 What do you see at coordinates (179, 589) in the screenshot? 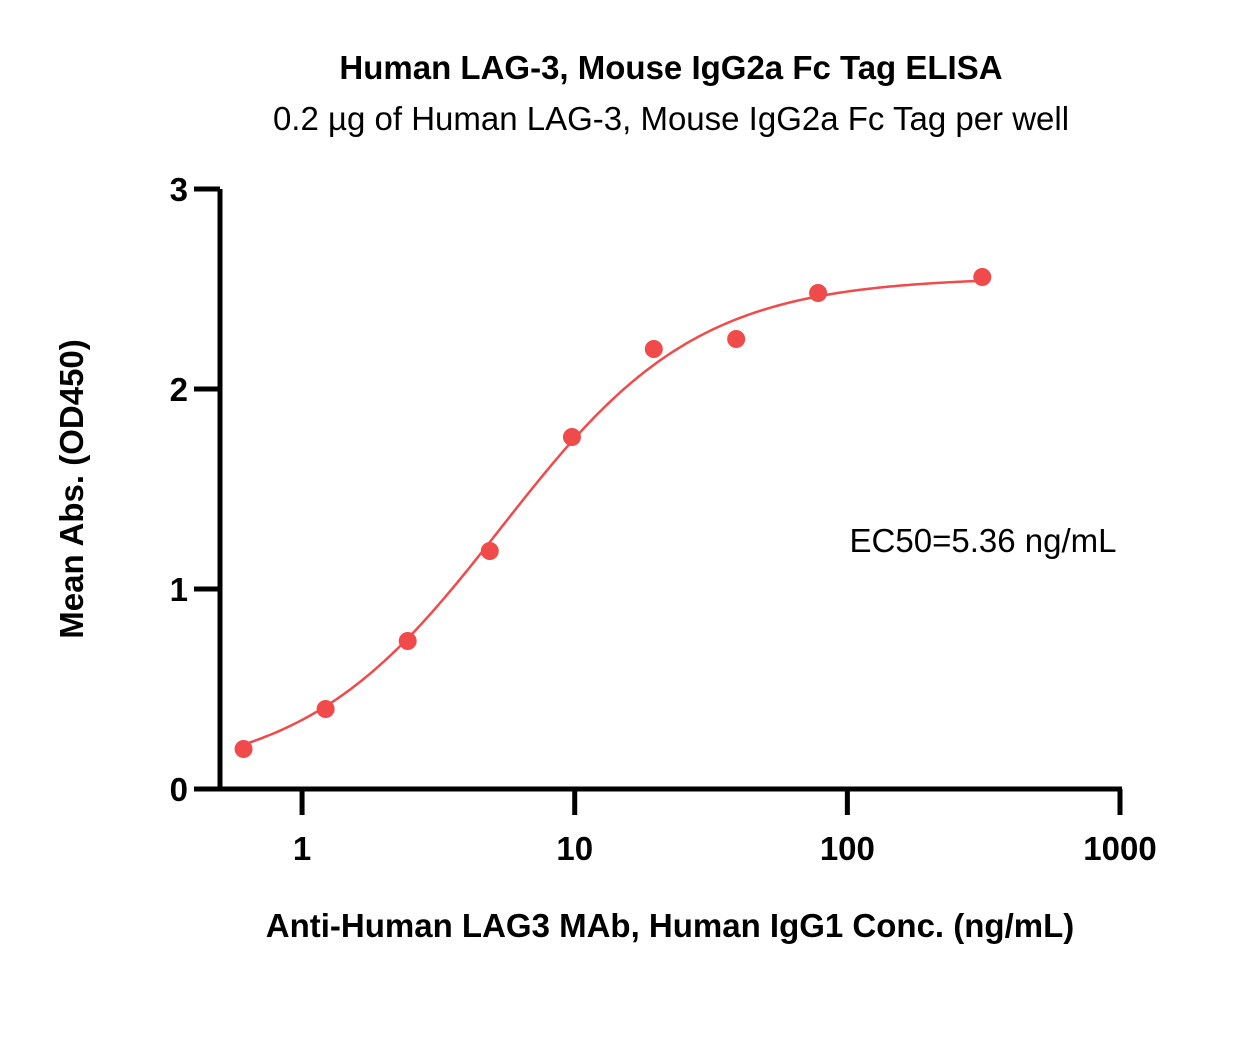
I see `y-tick-label: 1` at bounding box center [179, 589].